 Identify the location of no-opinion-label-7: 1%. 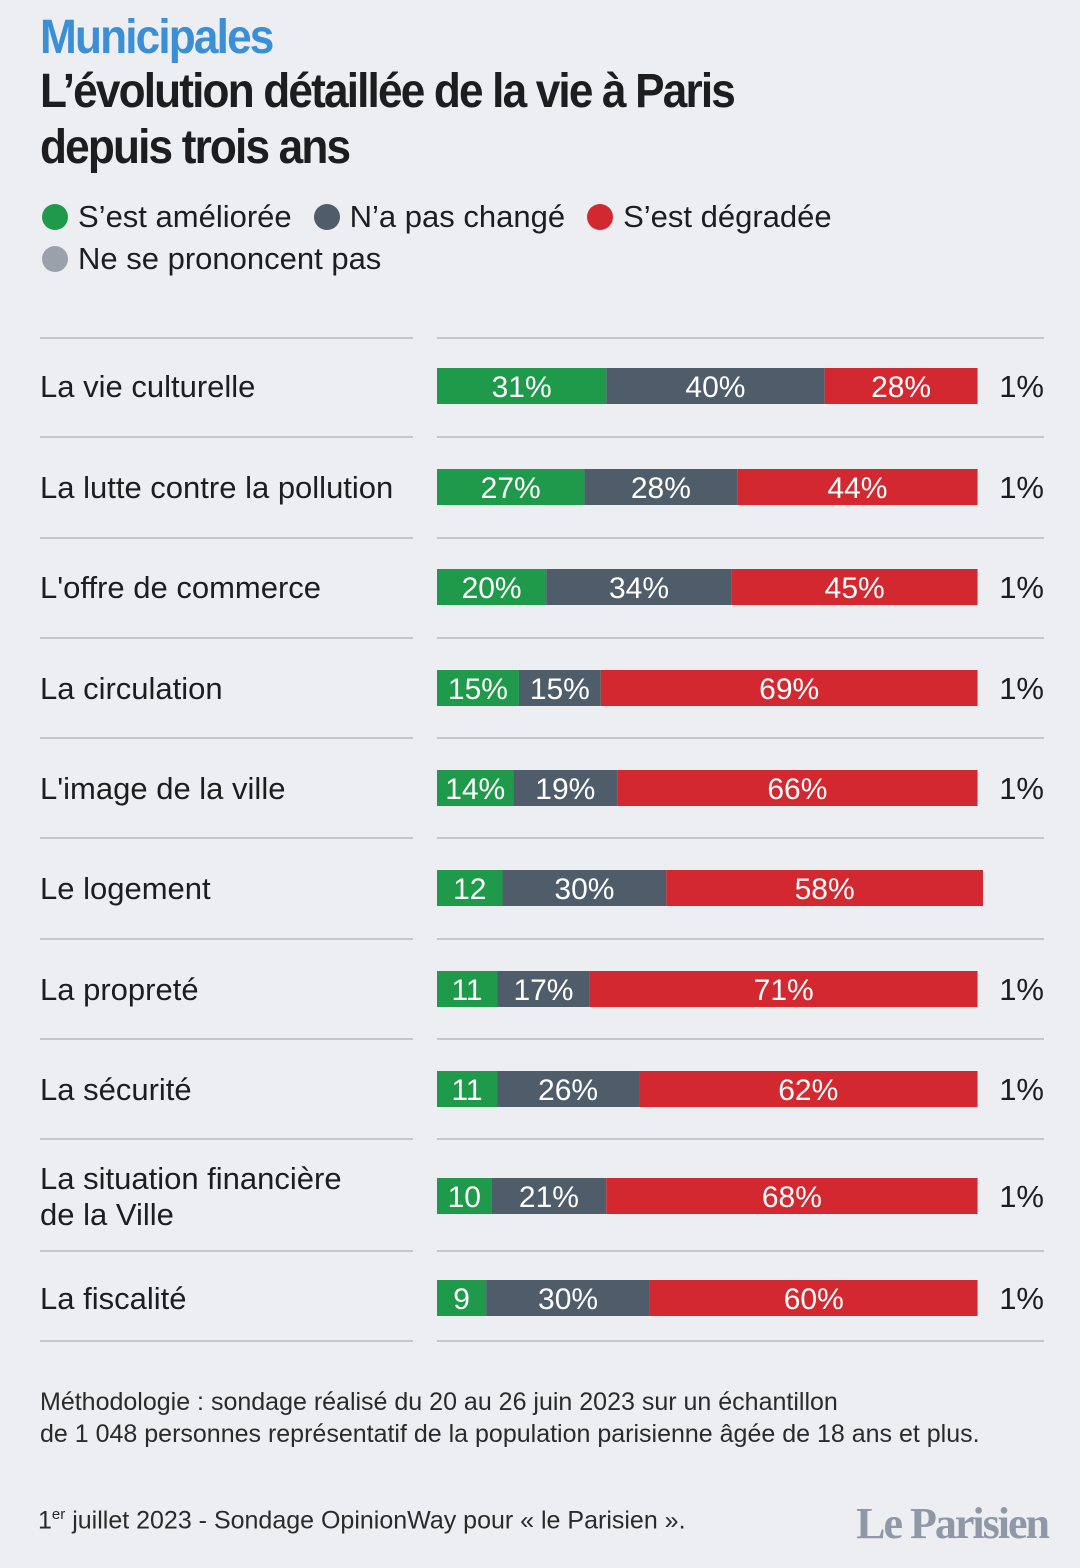
(1021, 1089).